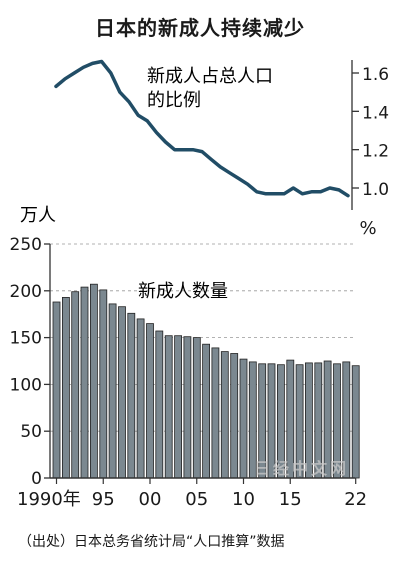  Describe the element at coordinates (151, 542) in the screenshot. I see `source-note: （出处）日本总务省统计局“人口推算”数据` at that location.